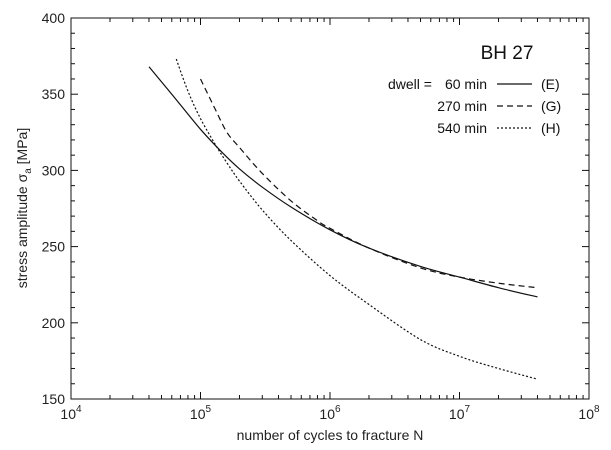 The height and width of the screenshot is (450, 611). What do you see at coordinates (468, 409) in the screenshot?
I see `x-tick-exponent: 7` at bounding box center [468, 409].